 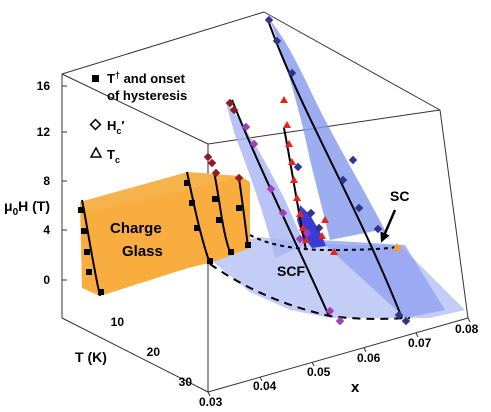 What do you see at coordinates (44, 132) in the screenshot?
I see `field-tick-label: 12` at bounding box center [44, 132].